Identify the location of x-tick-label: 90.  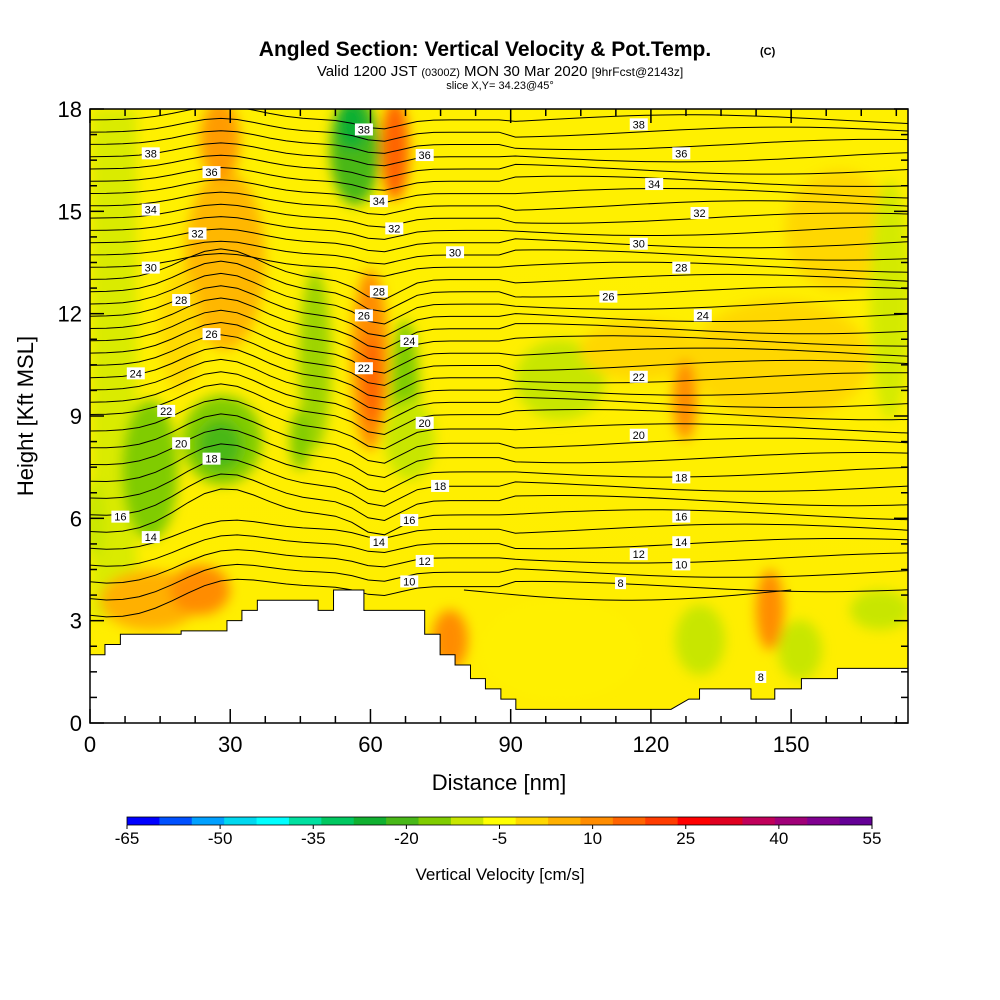
(510, 744).